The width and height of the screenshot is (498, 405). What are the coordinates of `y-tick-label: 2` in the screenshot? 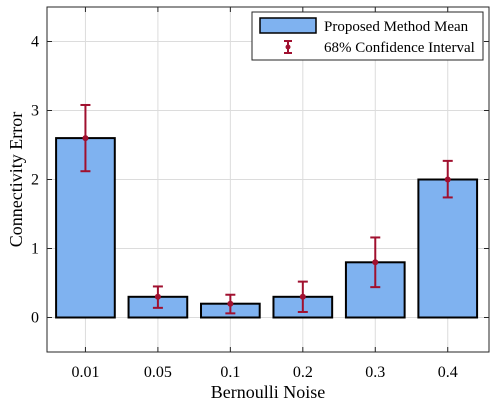 It's located at (35, 180).